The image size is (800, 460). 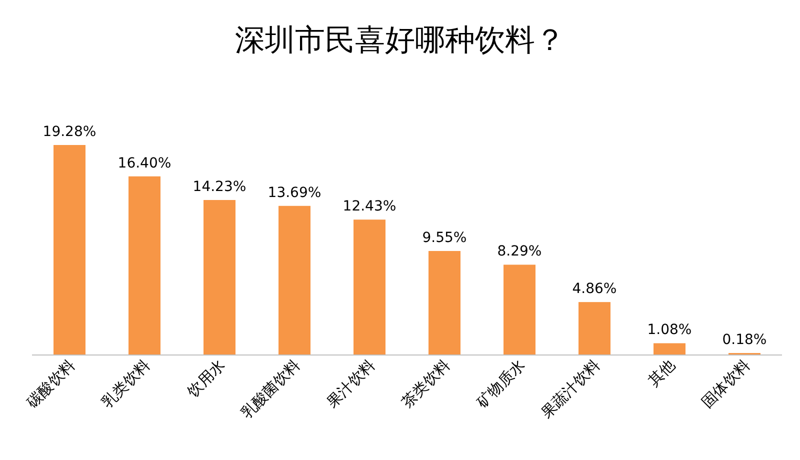 I want to click on x-tick-label: 固体饮料, so click(x=726, y=384).